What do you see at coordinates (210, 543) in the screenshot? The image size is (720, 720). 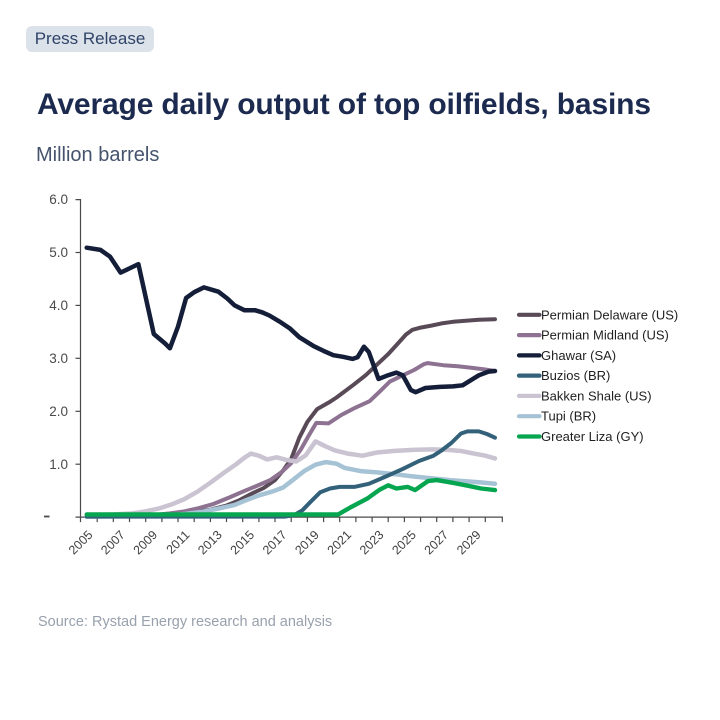 I see `svg-text: 2013` at bounding box center [210, 543].